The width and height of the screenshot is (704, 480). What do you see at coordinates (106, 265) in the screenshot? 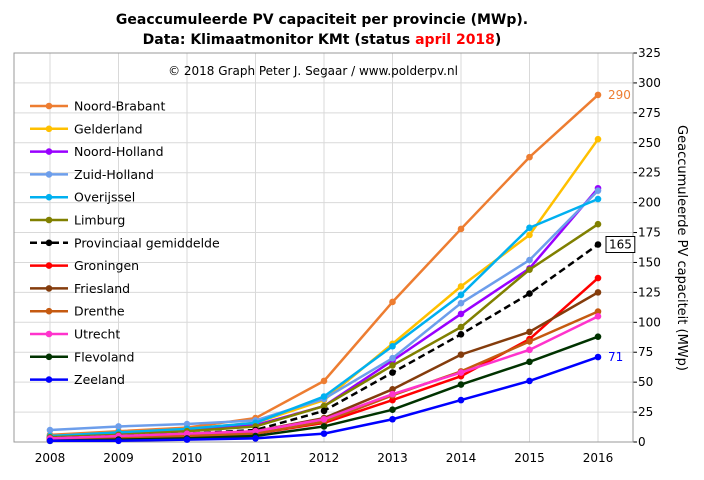
I see `legend-label: Groningen` at bounding box center [106, 265].